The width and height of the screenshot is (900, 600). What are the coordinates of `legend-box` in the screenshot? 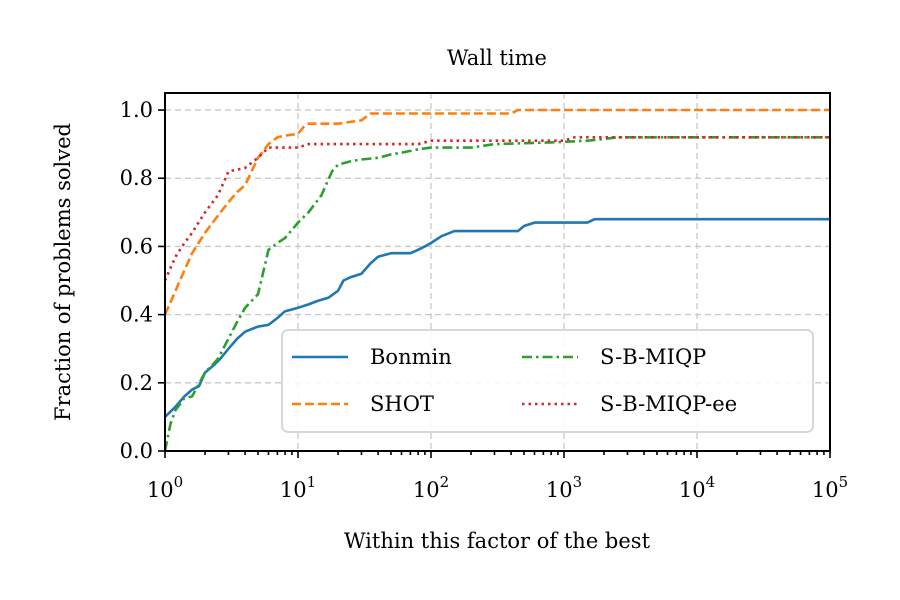 It's located at (547, 381).